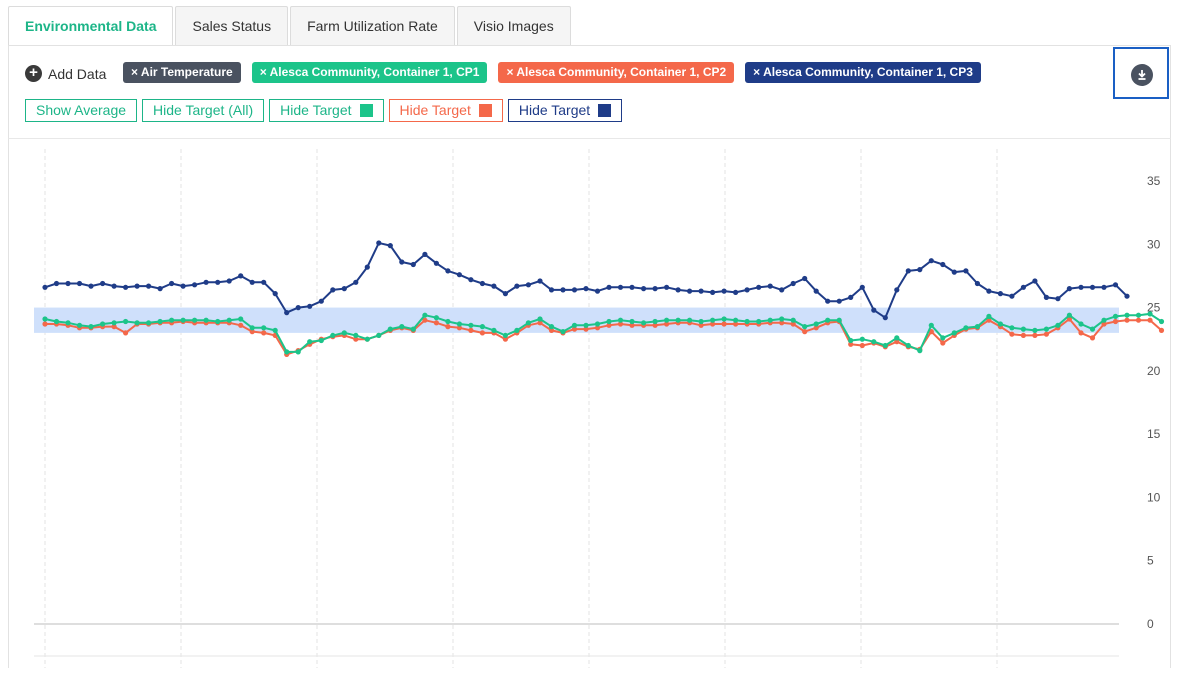 The width and height of the screenshot is (1179, 673). What do you see at coordinates (372, 25) in the screenshot?
I see `tab-farm-utilization-rate: Farm Utilization Rate` at bounding box center [372, 25].